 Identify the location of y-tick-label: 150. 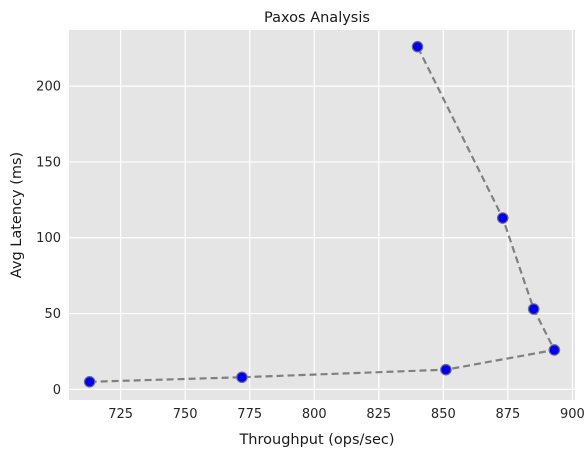
(48, 162).